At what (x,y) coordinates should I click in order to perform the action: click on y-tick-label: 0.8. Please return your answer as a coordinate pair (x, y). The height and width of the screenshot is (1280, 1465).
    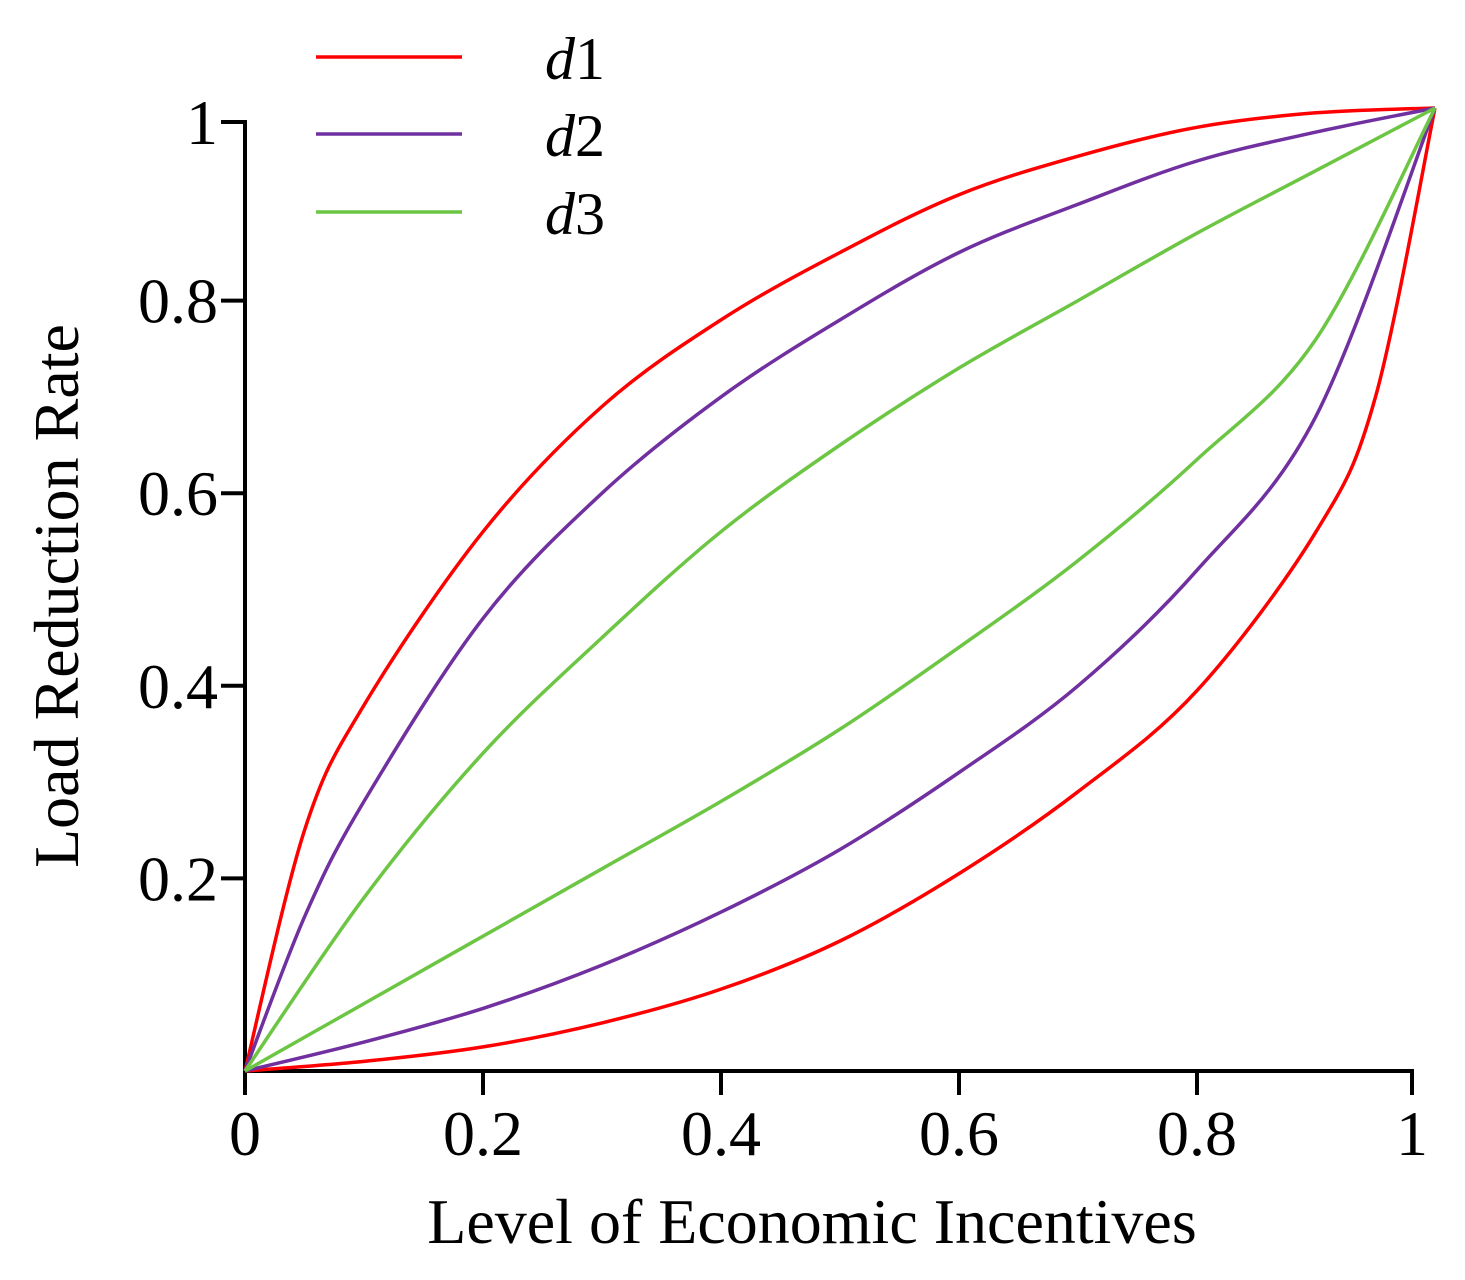
    Looking at the image, I should click on (178, 301).